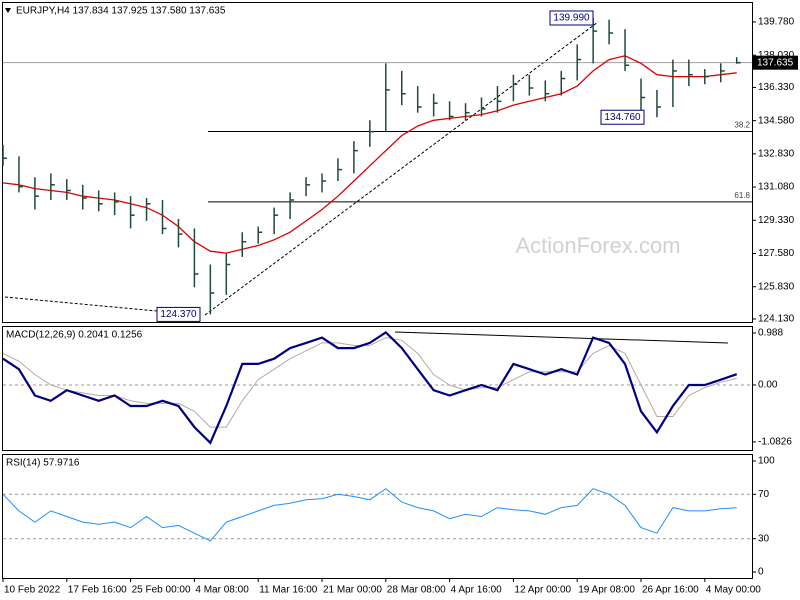 The image size is (800, 600). I want to click on last-price-box, so click(775, 62).